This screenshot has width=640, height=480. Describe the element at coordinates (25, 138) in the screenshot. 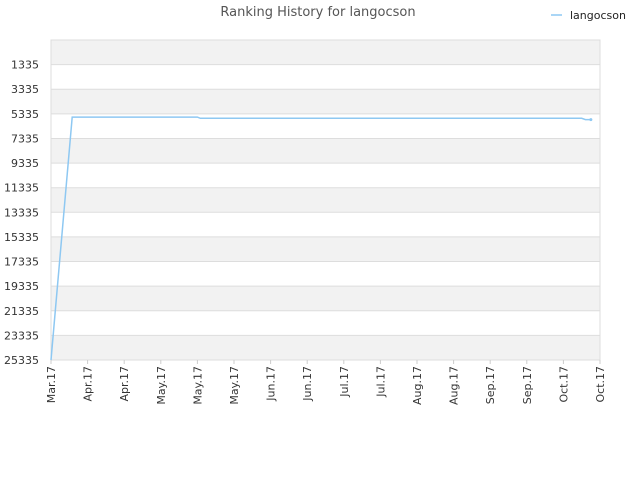

I see `y-tick-label: 7335` at that location.